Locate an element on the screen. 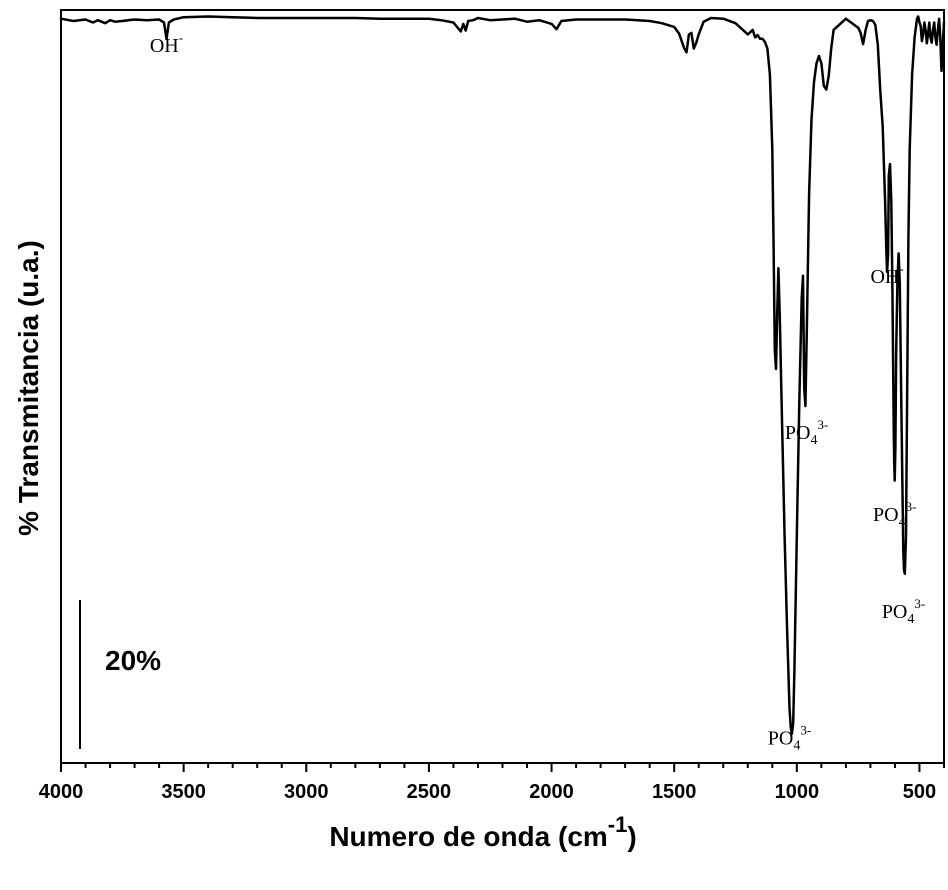 Image resolution: width=948 pixels, height=890 pixels. x-axis-title-superscript: -1 is located at coordinates (618, 824).